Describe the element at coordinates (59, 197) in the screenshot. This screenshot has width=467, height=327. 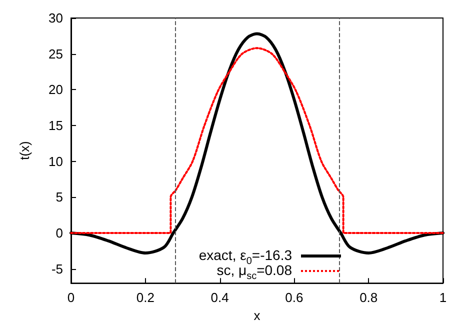
I see `y-tick-label: 5` at that location.